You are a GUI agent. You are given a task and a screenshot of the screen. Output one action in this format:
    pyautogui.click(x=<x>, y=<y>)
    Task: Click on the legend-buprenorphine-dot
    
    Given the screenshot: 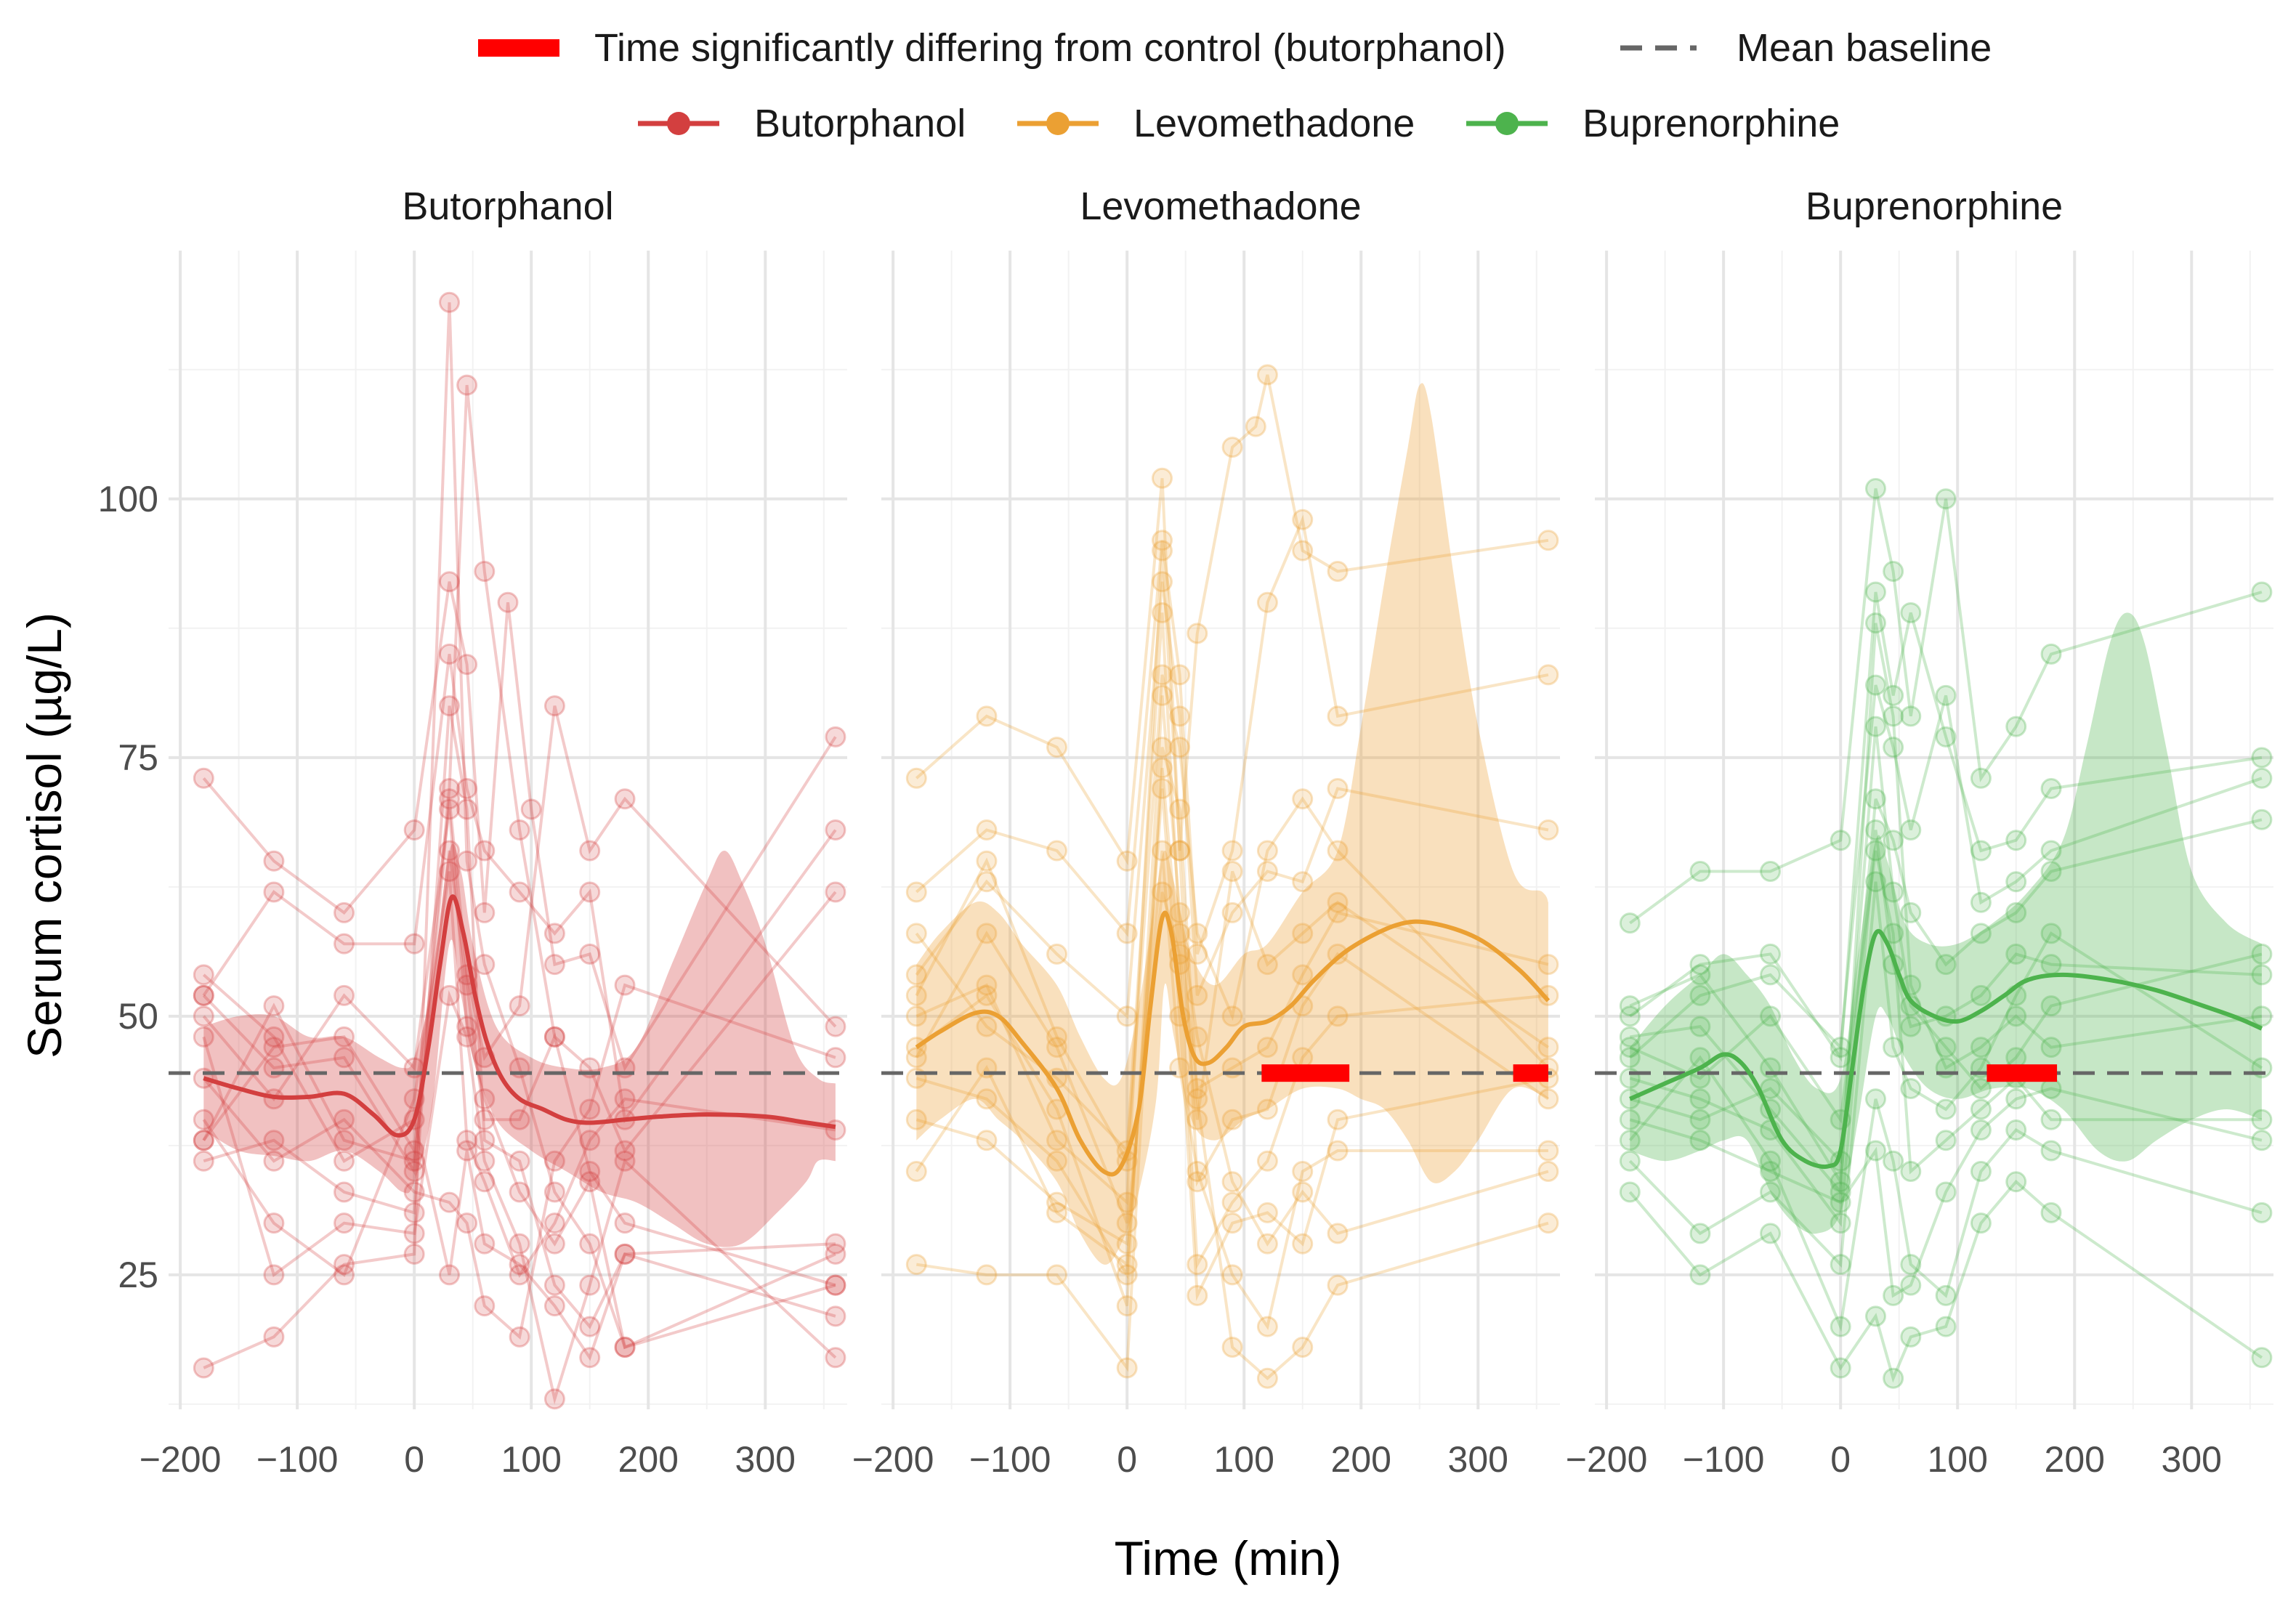 What is the action you would take?
    pyautogui.click(x=1507, y=123)
    